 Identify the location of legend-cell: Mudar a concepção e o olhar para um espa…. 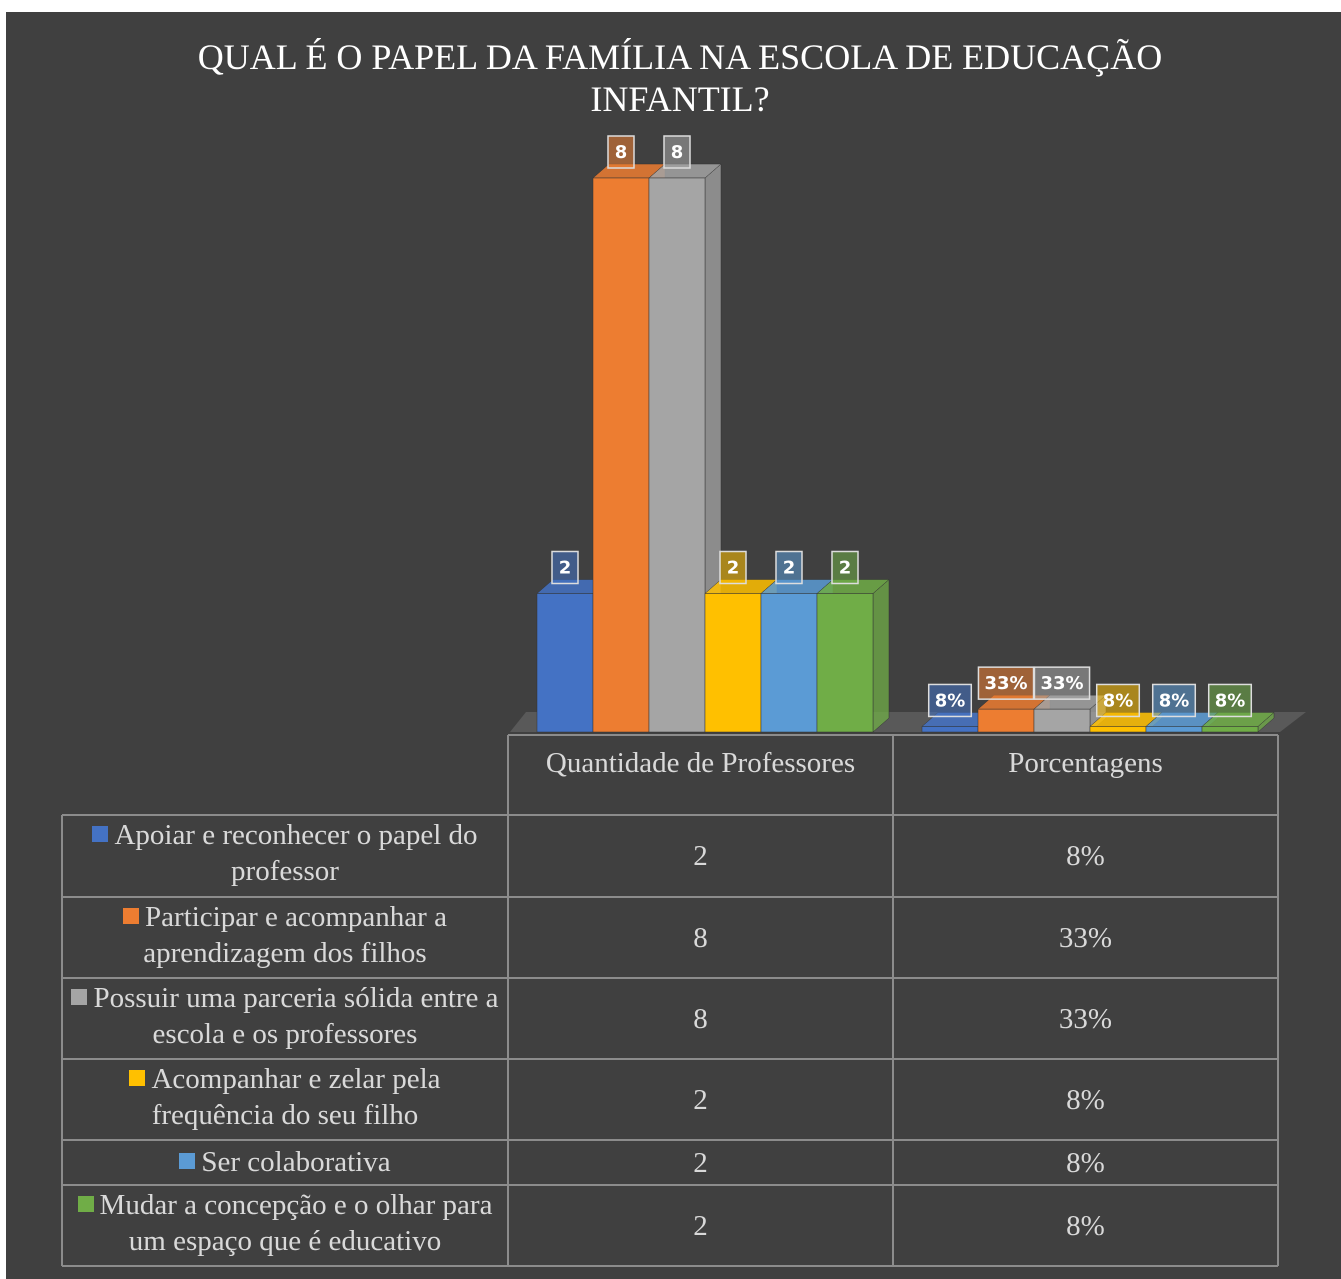
(285, 1225).